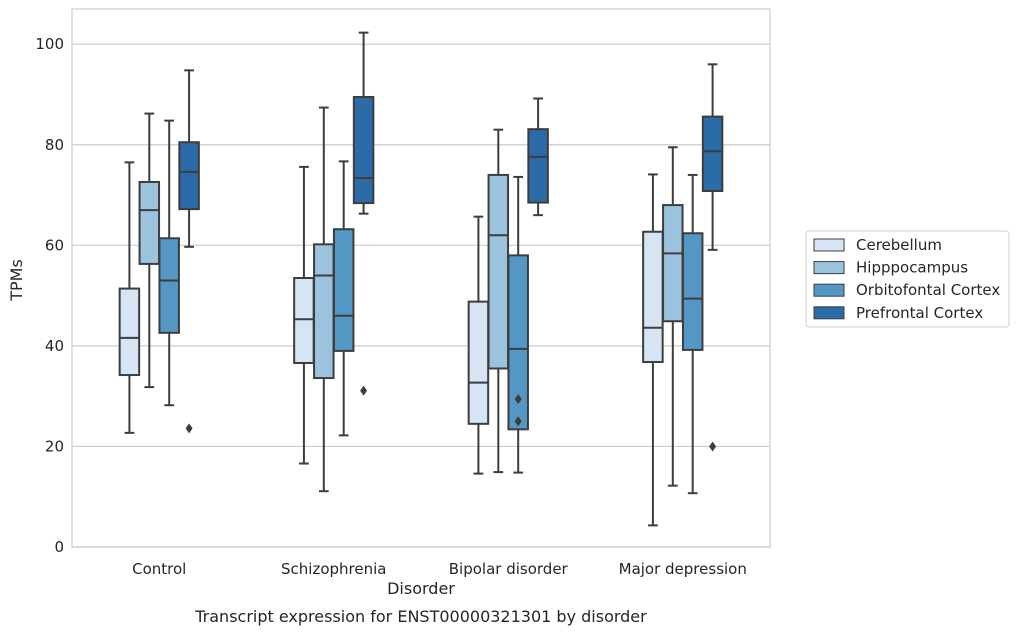 The image size is (1018, 634). What do you see at coordinates (59, 547) in the screenshot?
I see `y-tick-label: 0` at bounding box center [59, 547].